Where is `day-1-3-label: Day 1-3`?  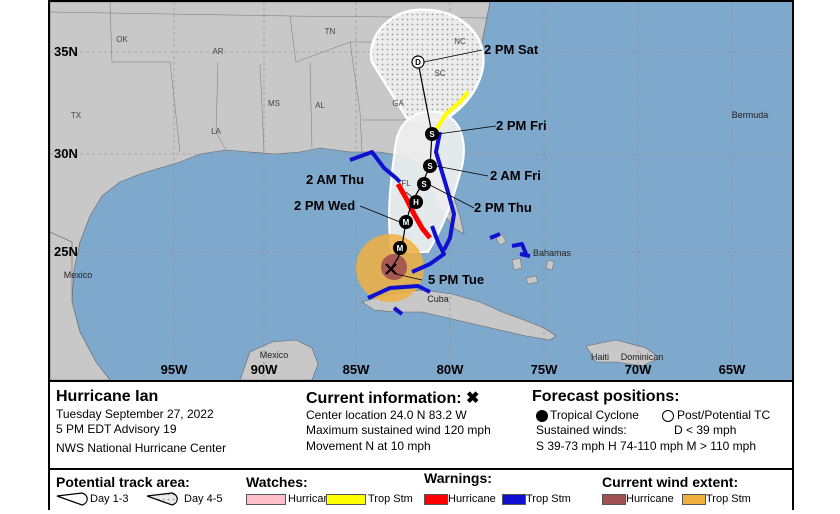 day-1-3-label: Day 1-3 is located at coordinates (109, 499).